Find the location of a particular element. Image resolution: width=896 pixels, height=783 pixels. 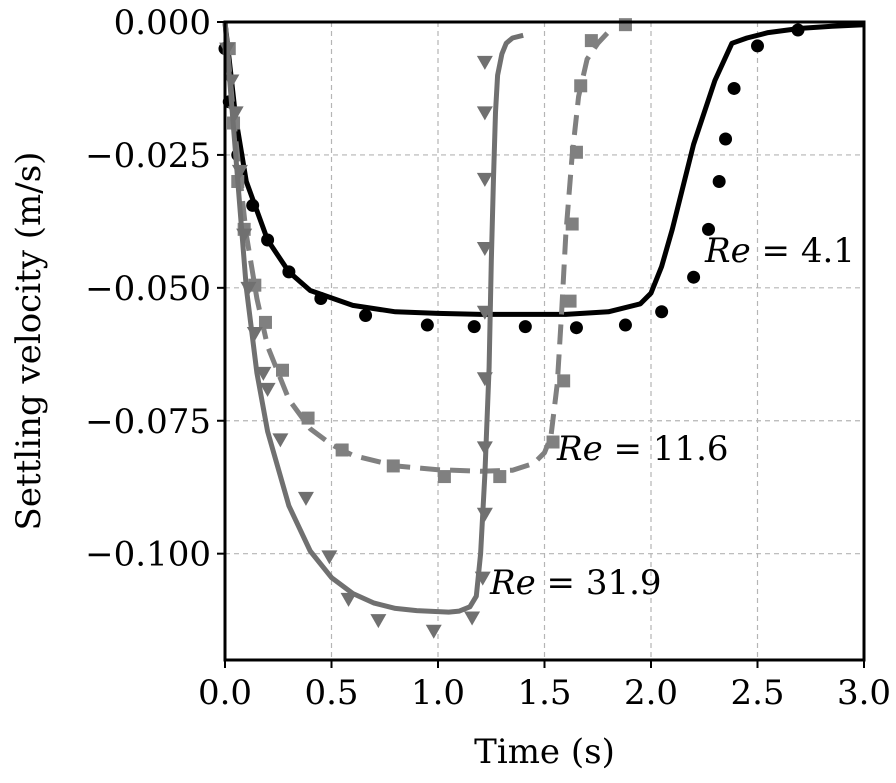

y-tick-label: −0.075 is located at coordinates (148, 422).